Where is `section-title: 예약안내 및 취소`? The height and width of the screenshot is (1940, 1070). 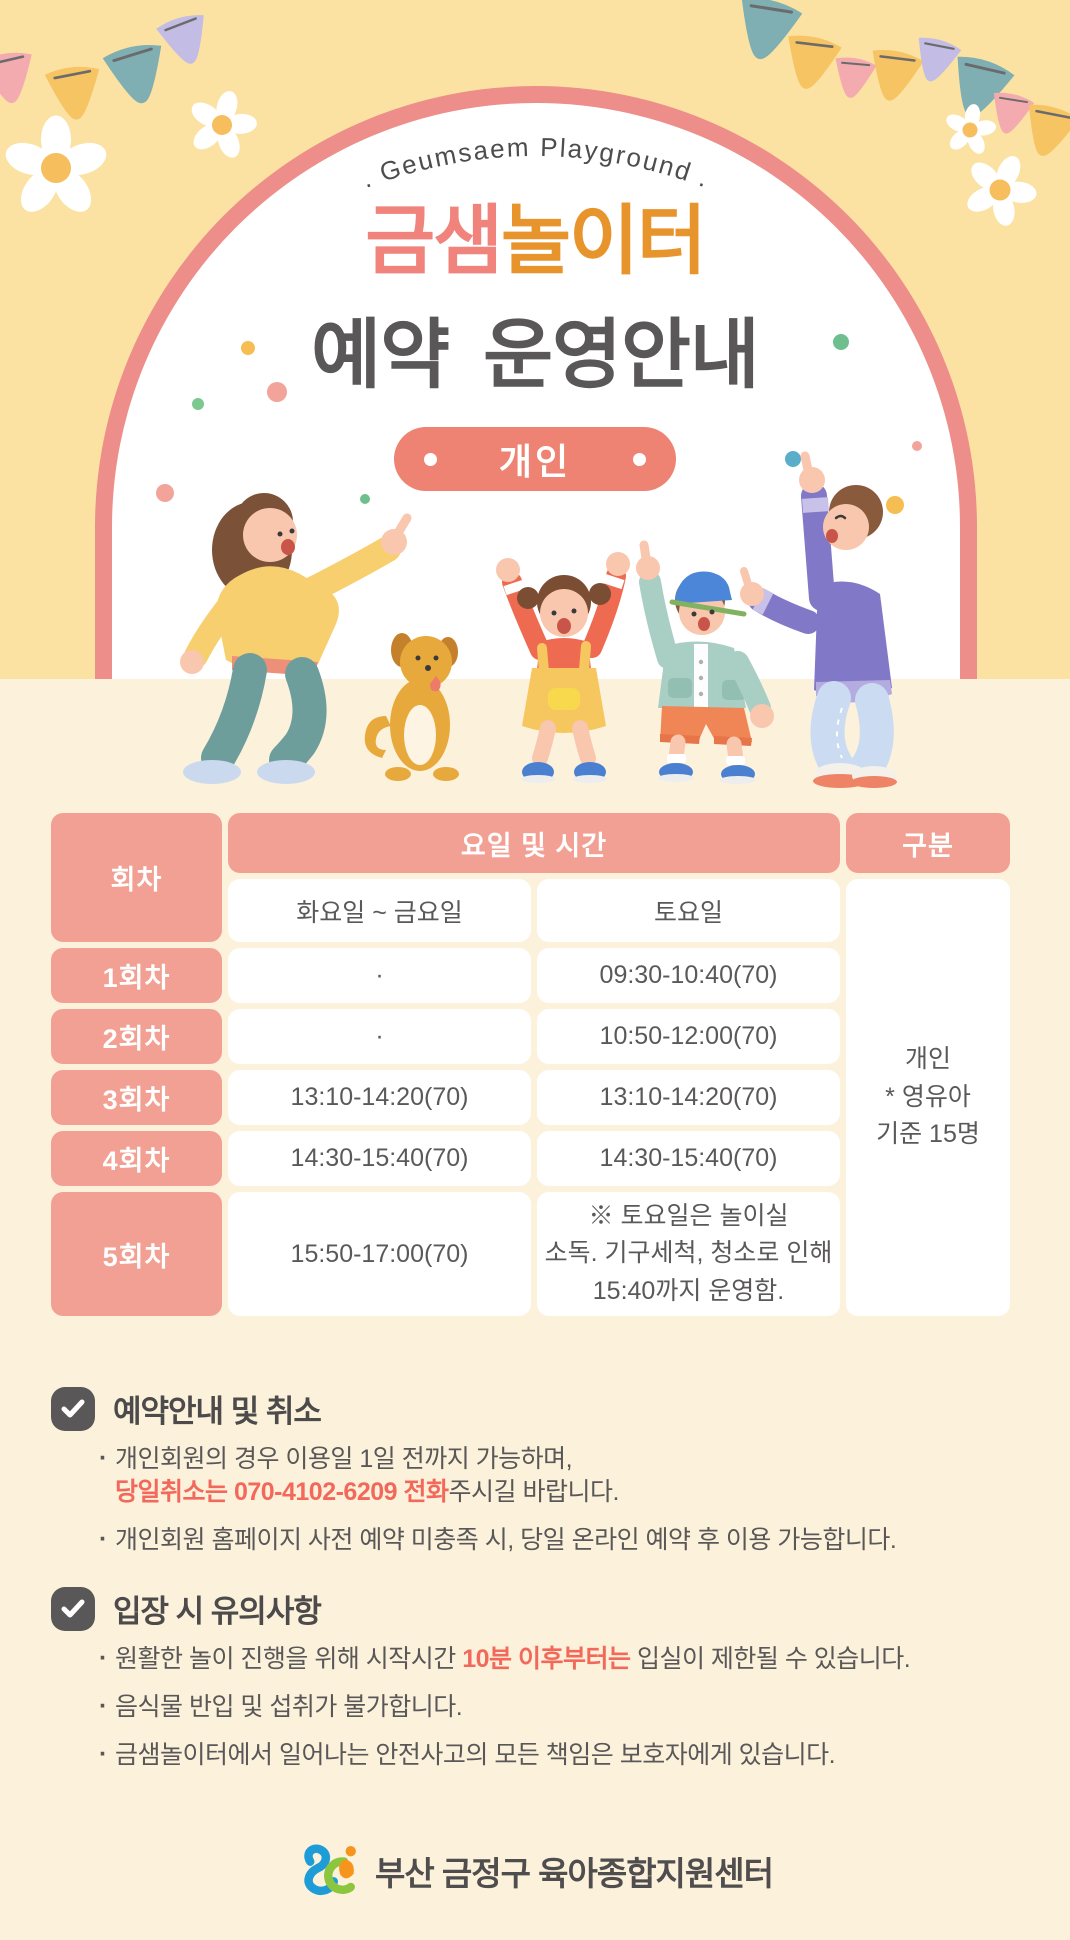
section-title: 예약안내 및 취소 is located at coordinates (217, 1411).